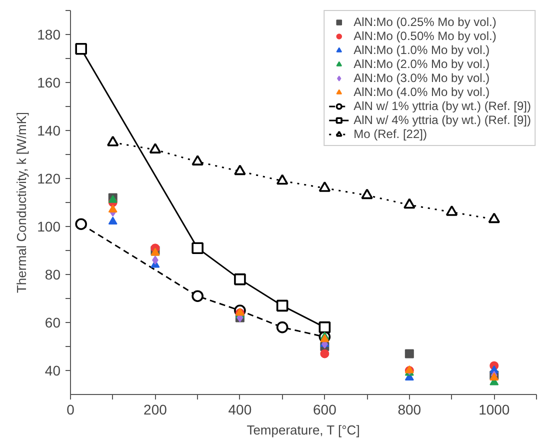 The width and height of the screenshot is (546, 440). I want to click on legend-label: AlN:Mo (2.0% Mo by vol.), so click(422, 64).